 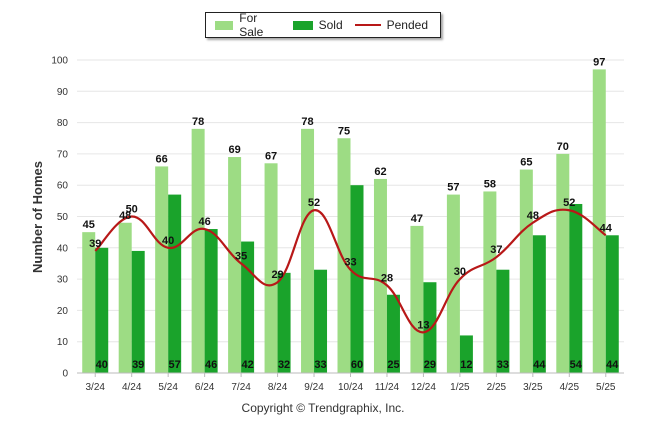 What do you see at coordinates (241, 256) in the screenshot?
I see `data-label-pended: 35` at bounding box center [241, 256].